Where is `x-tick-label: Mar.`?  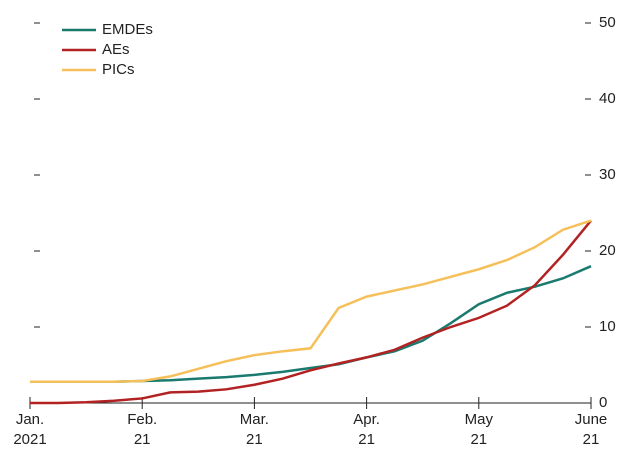
x-tick-label: Mar. is located at coordinates (254, 419).